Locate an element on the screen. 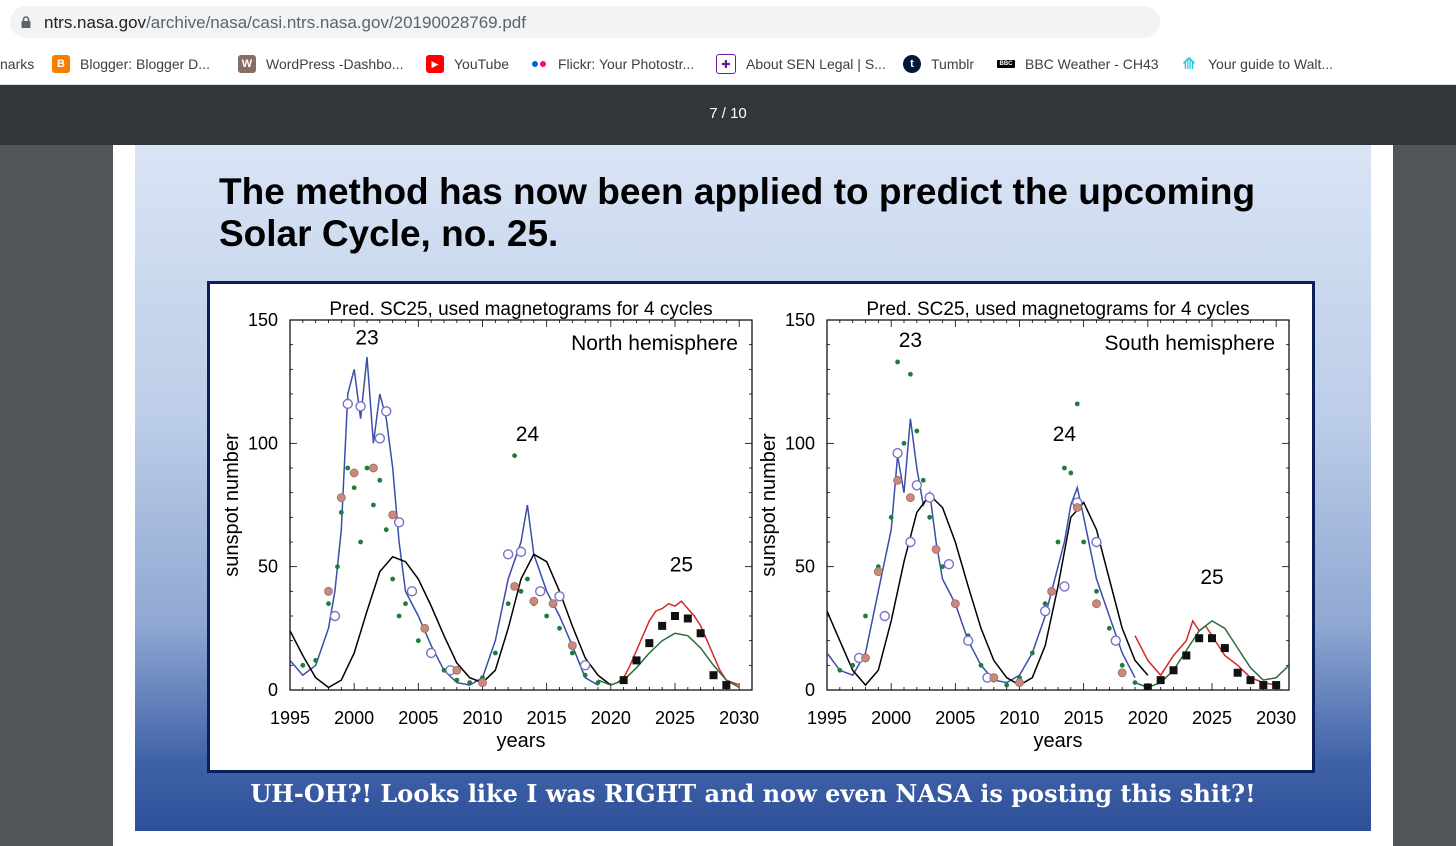 This screenshot has width=1456, height=846. x-axis-label: years is located at coordinates (521, 741).